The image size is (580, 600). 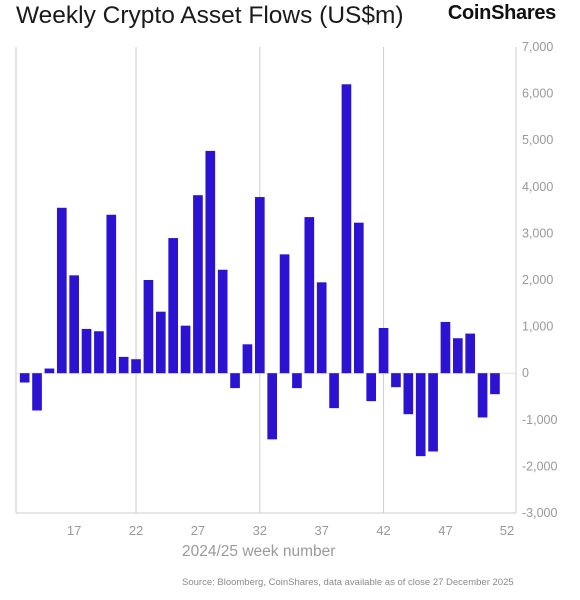 What do you see at coordinates (383, 530) in the screenshot?
I see `x-tick-label: 42` at bounding box center [383, 530].